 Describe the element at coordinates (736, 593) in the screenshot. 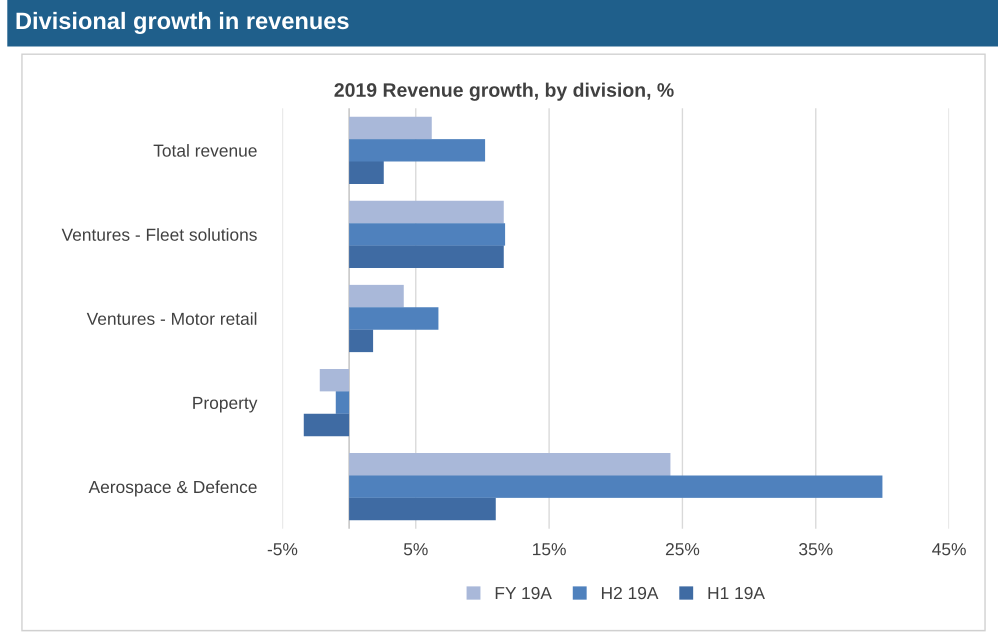

I see `legend-label: H1 19A` at that location.